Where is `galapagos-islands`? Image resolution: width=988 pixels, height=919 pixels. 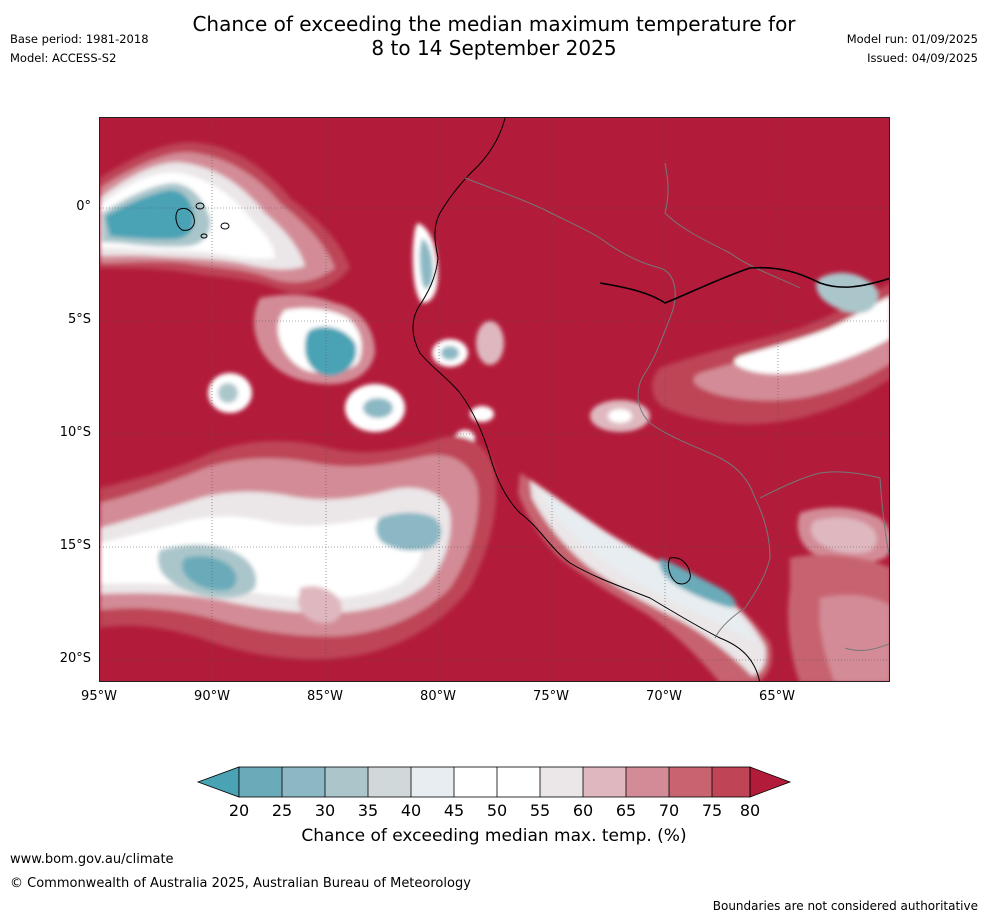
galapagos-islands is located at coordinates (202, 220).